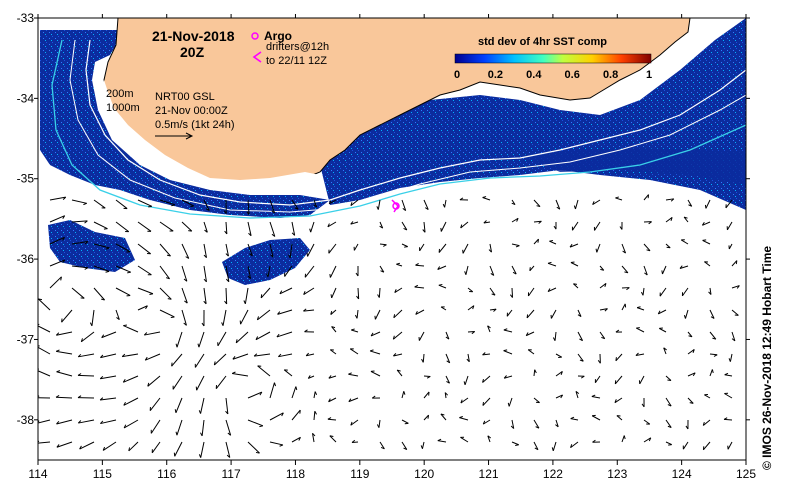 This screenshot has width=790, height=492. Describe the element at coordinates (746, 474) in the screenshot. I see `x-tick-label: 125` at that location.